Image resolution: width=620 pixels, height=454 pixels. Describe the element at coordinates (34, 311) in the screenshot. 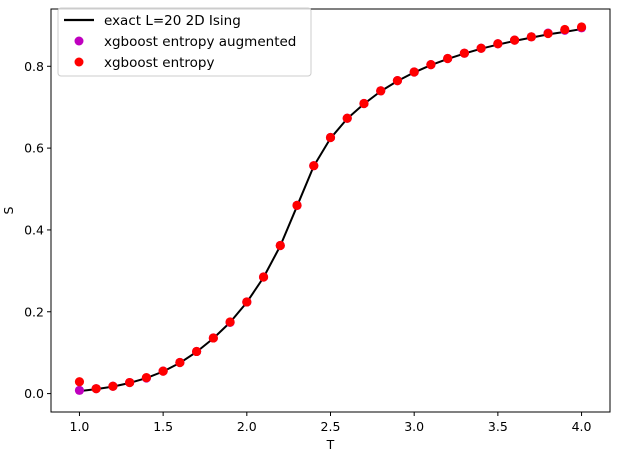

I see `y-tick-label: 0.2` at that location.